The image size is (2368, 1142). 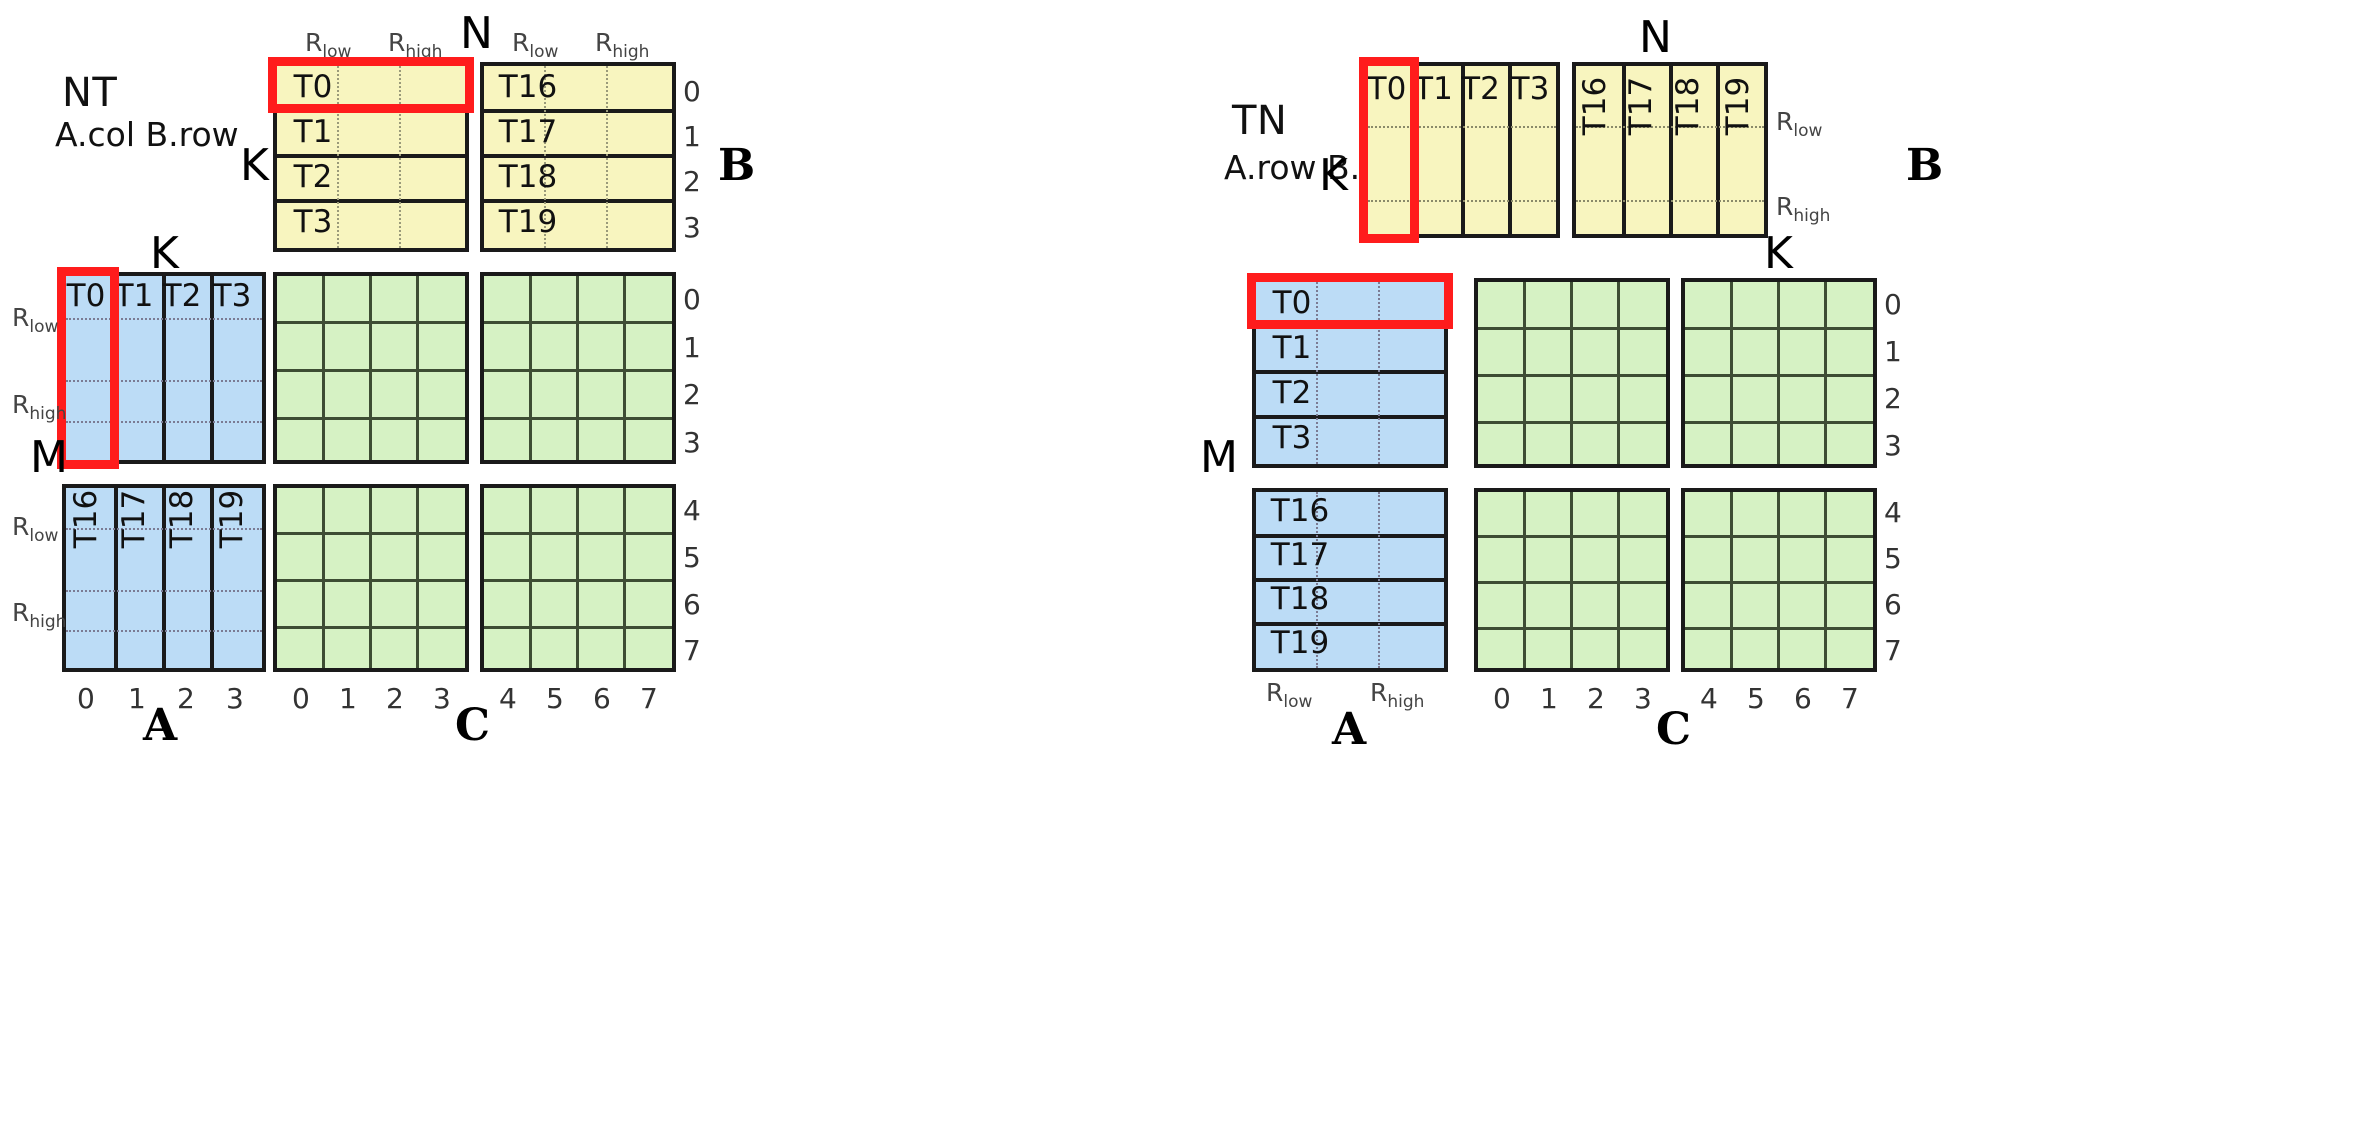 I want to click on matrix-c-block-br-tn, so click(x=1779, y=580).